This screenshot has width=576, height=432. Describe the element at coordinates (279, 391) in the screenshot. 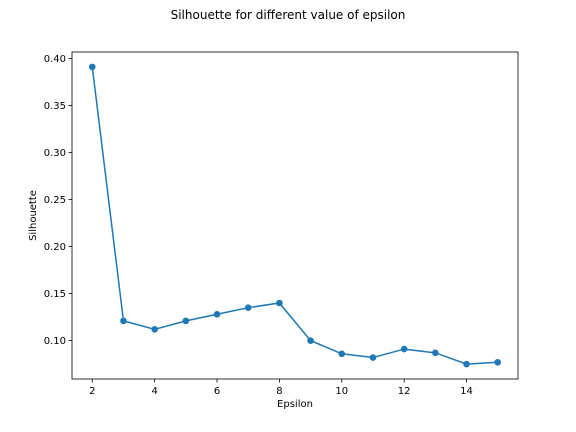

I see `x-tick-label: 8` at that location.